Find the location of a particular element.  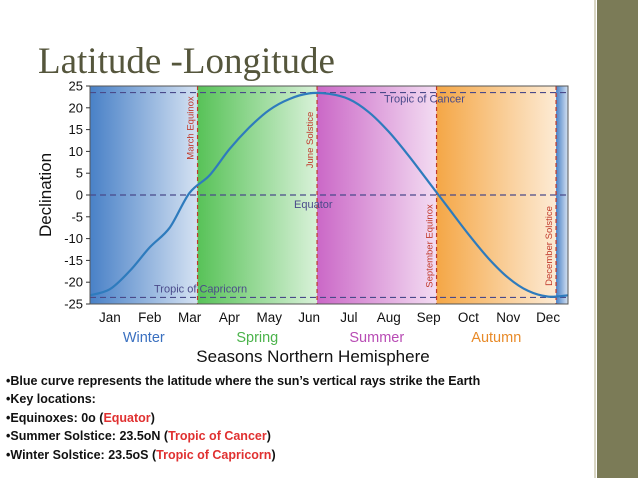

season-label: Summer is located at coordinates (376, 338).